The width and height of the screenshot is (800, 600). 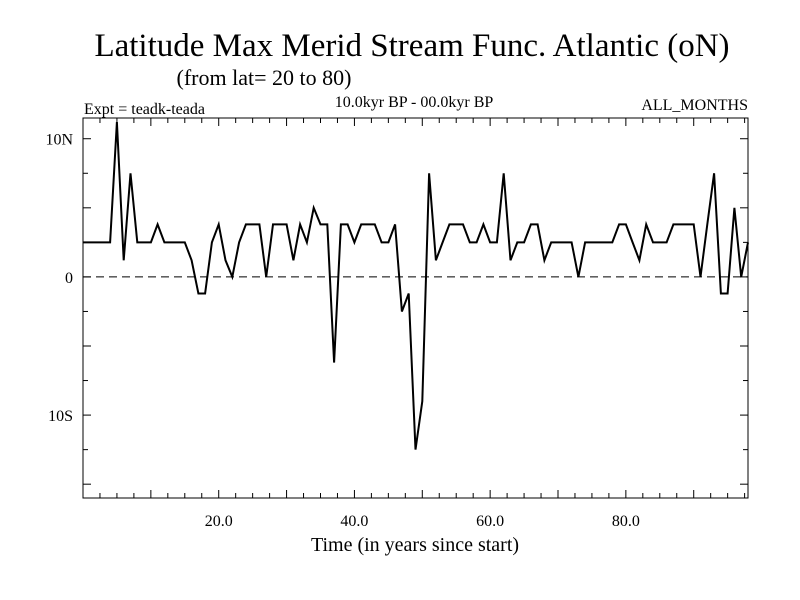 I want to click on months-label: ALL_MONTHS, so click(x=694, y=105).